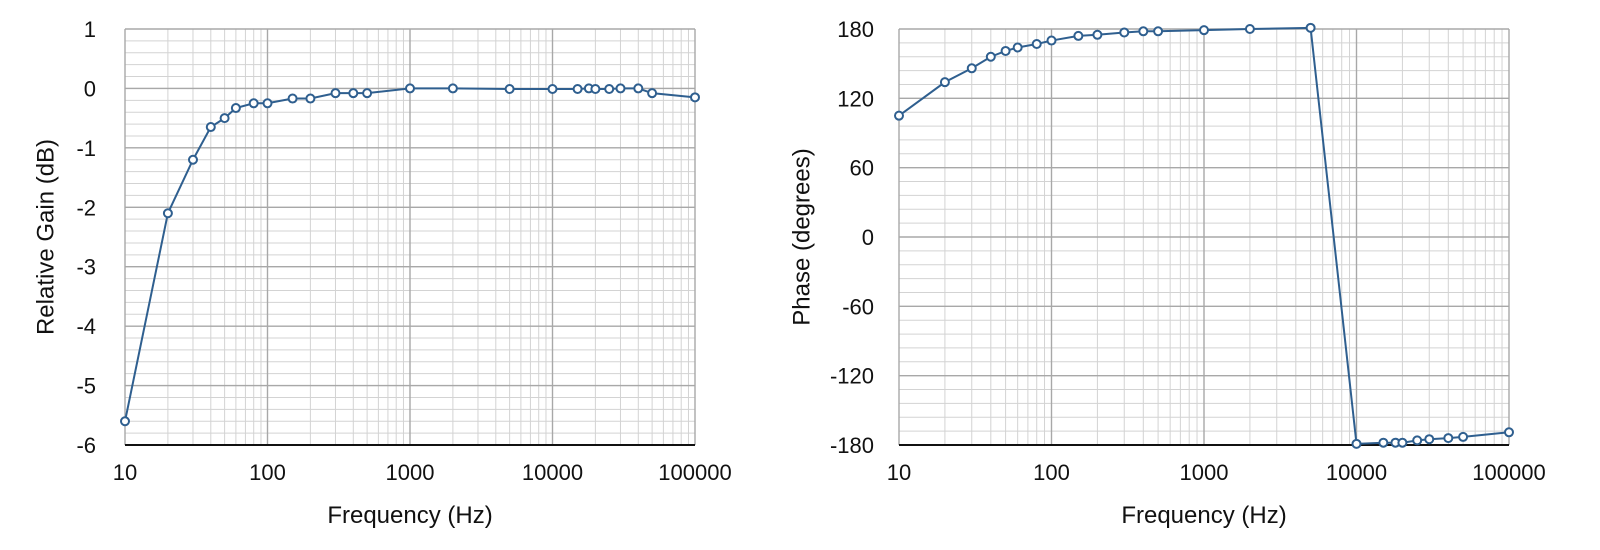 This screenshot has width=1600, height=550. What do you see at coordinates (868, 237) in the screenshot?
I see `phase-y-tick-label: 0` at bounding box center [868, 237].